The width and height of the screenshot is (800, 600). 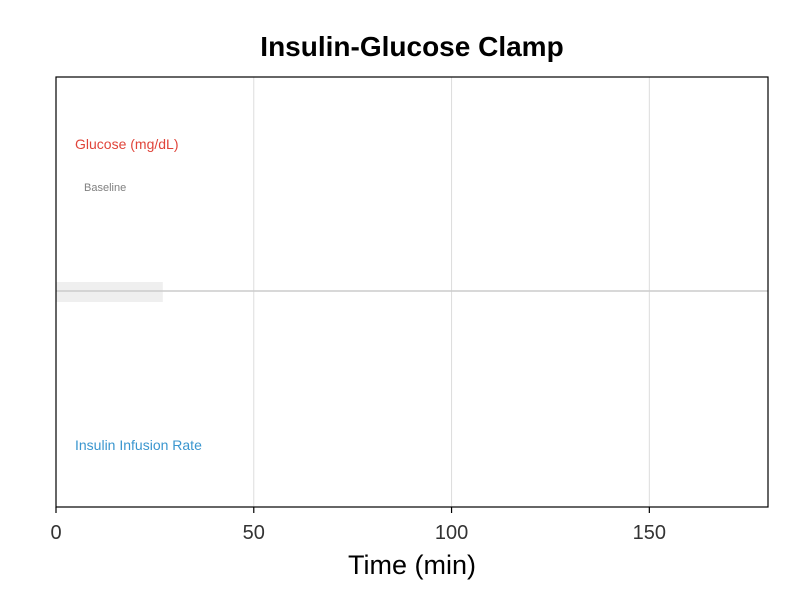 What do you see at coordinates (138, 445) in the screenshot?
I see `series-label-insulin: Insulin Infusion Rate` at bounding box center [138, 445].